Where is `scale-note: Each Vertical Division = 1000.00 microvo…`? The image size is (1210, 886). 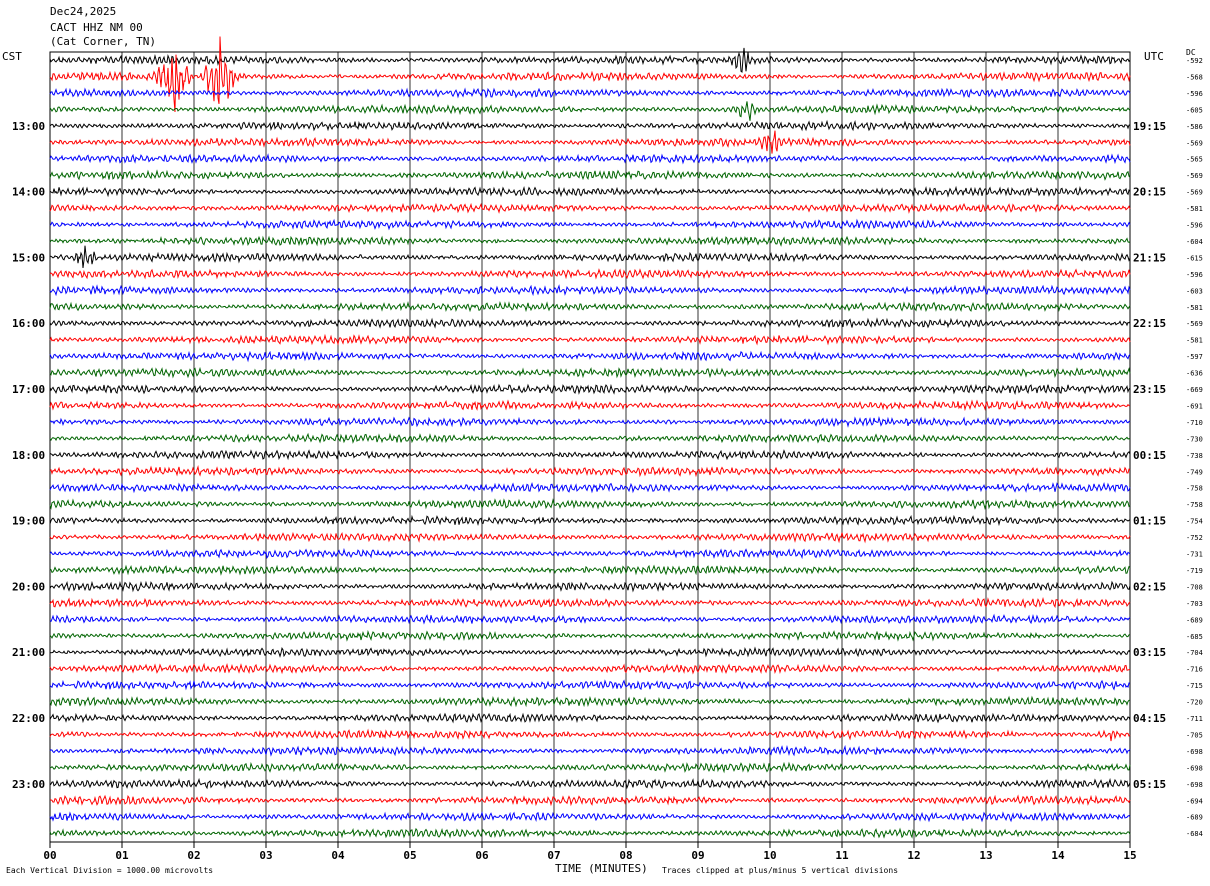 scale-note: Each Vertical Division = 1000.00 microvo… is located at coordinates (110, 870).